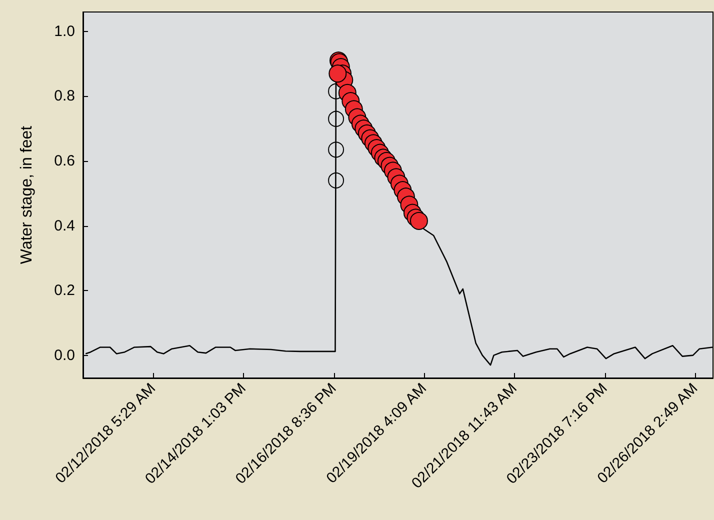  Describe the element at coordinates (64, 161) in the screenshot. I see `y-tick-label: 0.6` at that location.